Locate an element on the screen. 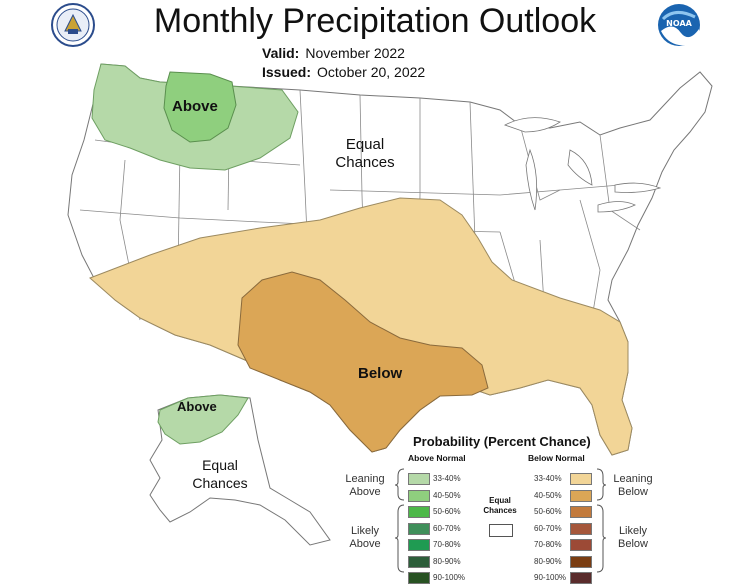  equal-chances-line1: Equal is located at coordinates (365, 144).